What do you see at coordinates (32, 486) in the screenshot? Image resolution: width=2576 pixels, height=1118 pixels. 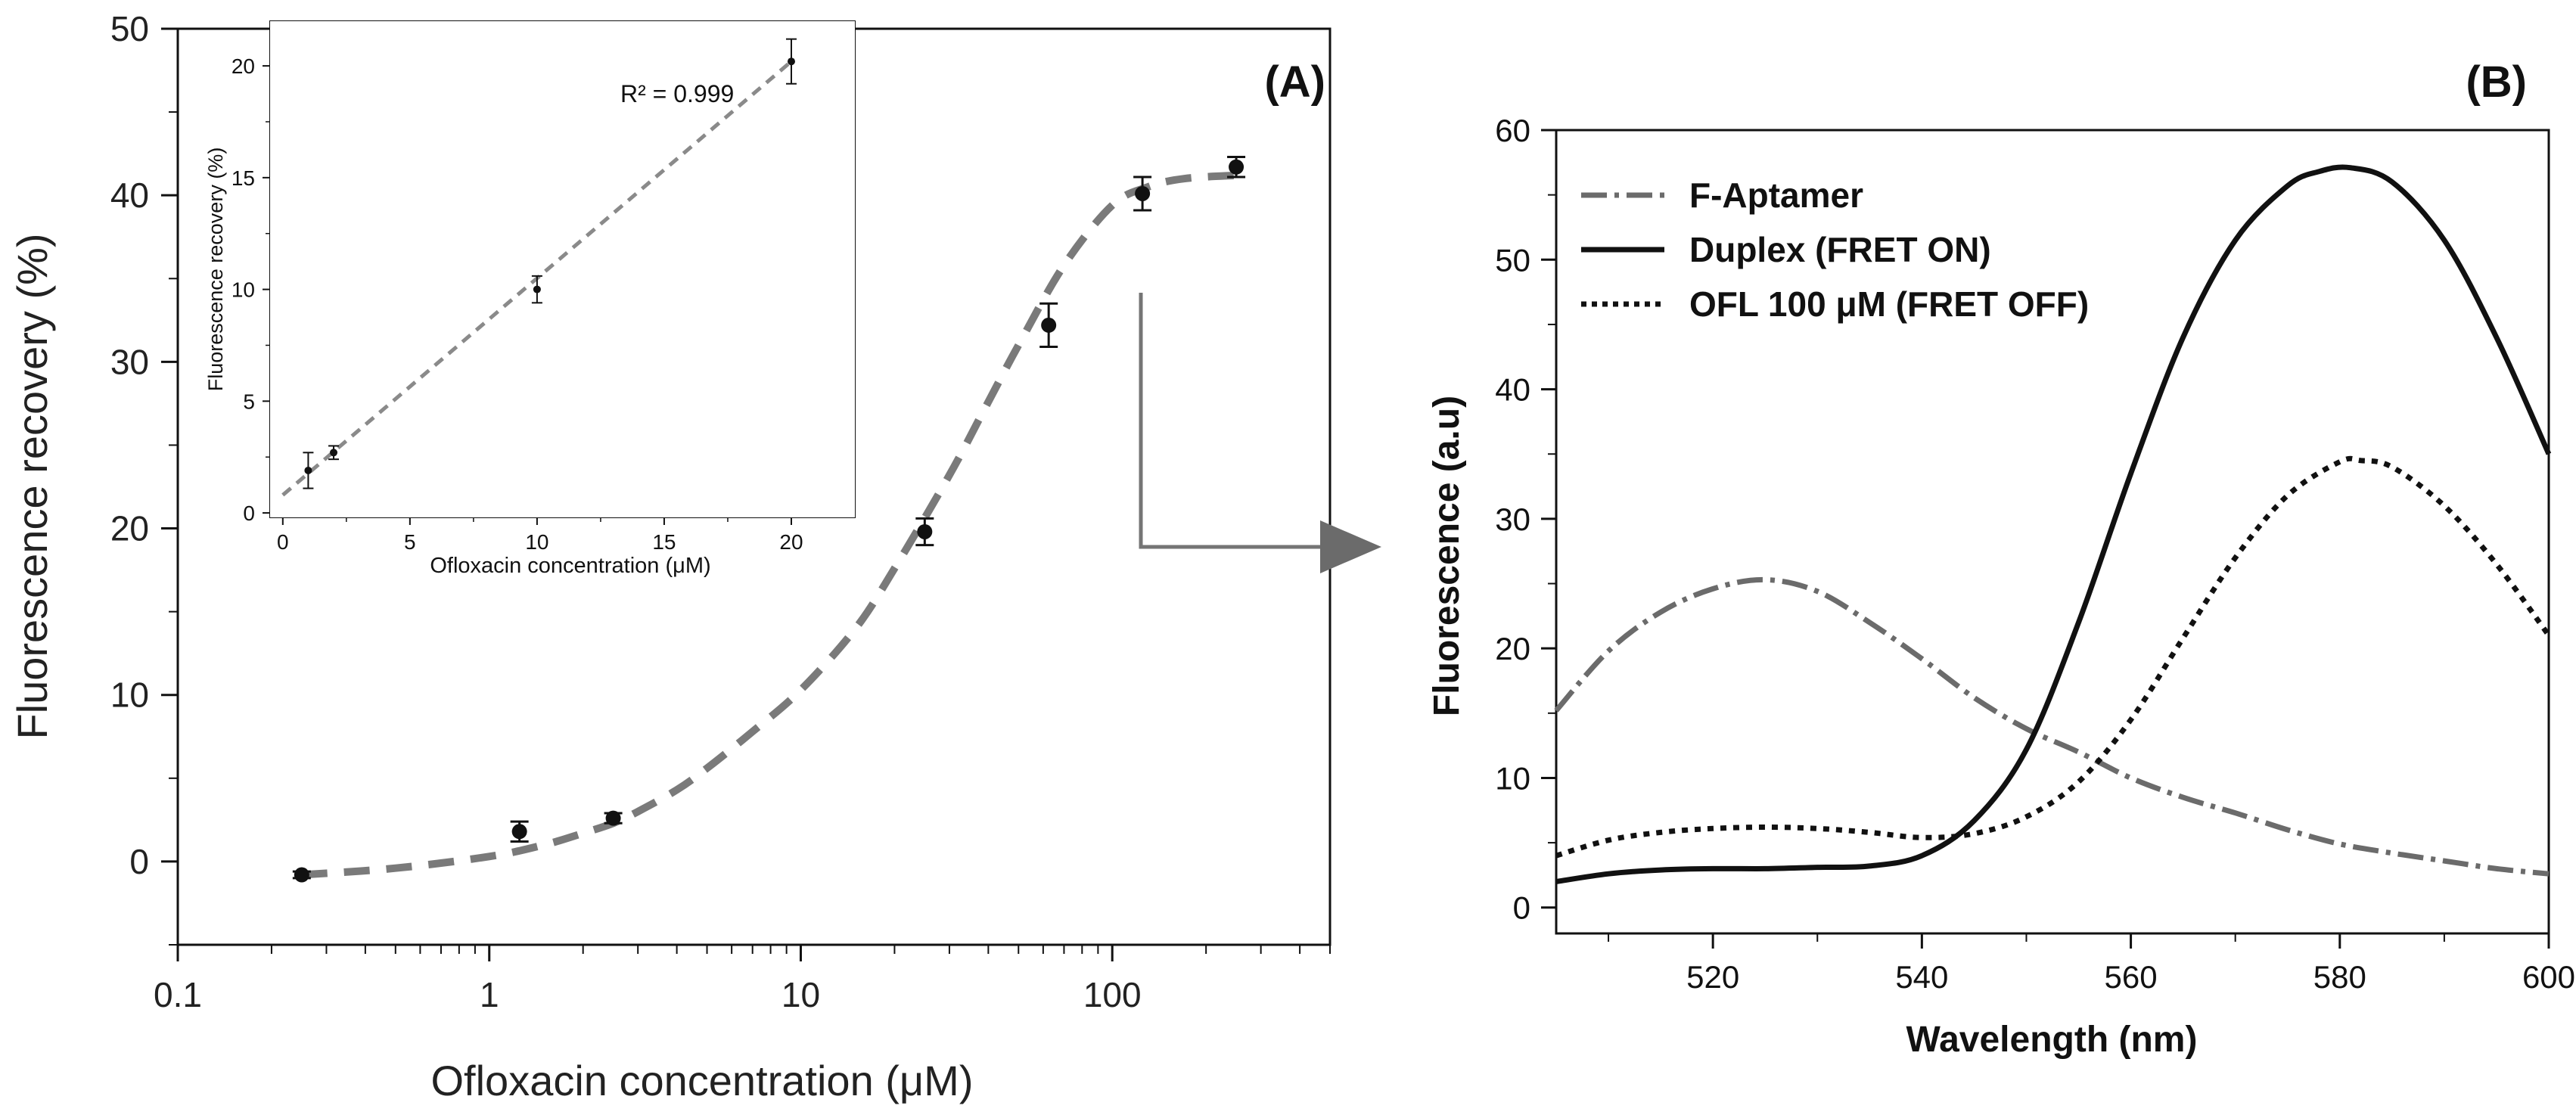 I see `panel-a-y-axis-label: Fluorescence recovery (%)` at bounding box center [32, 486].